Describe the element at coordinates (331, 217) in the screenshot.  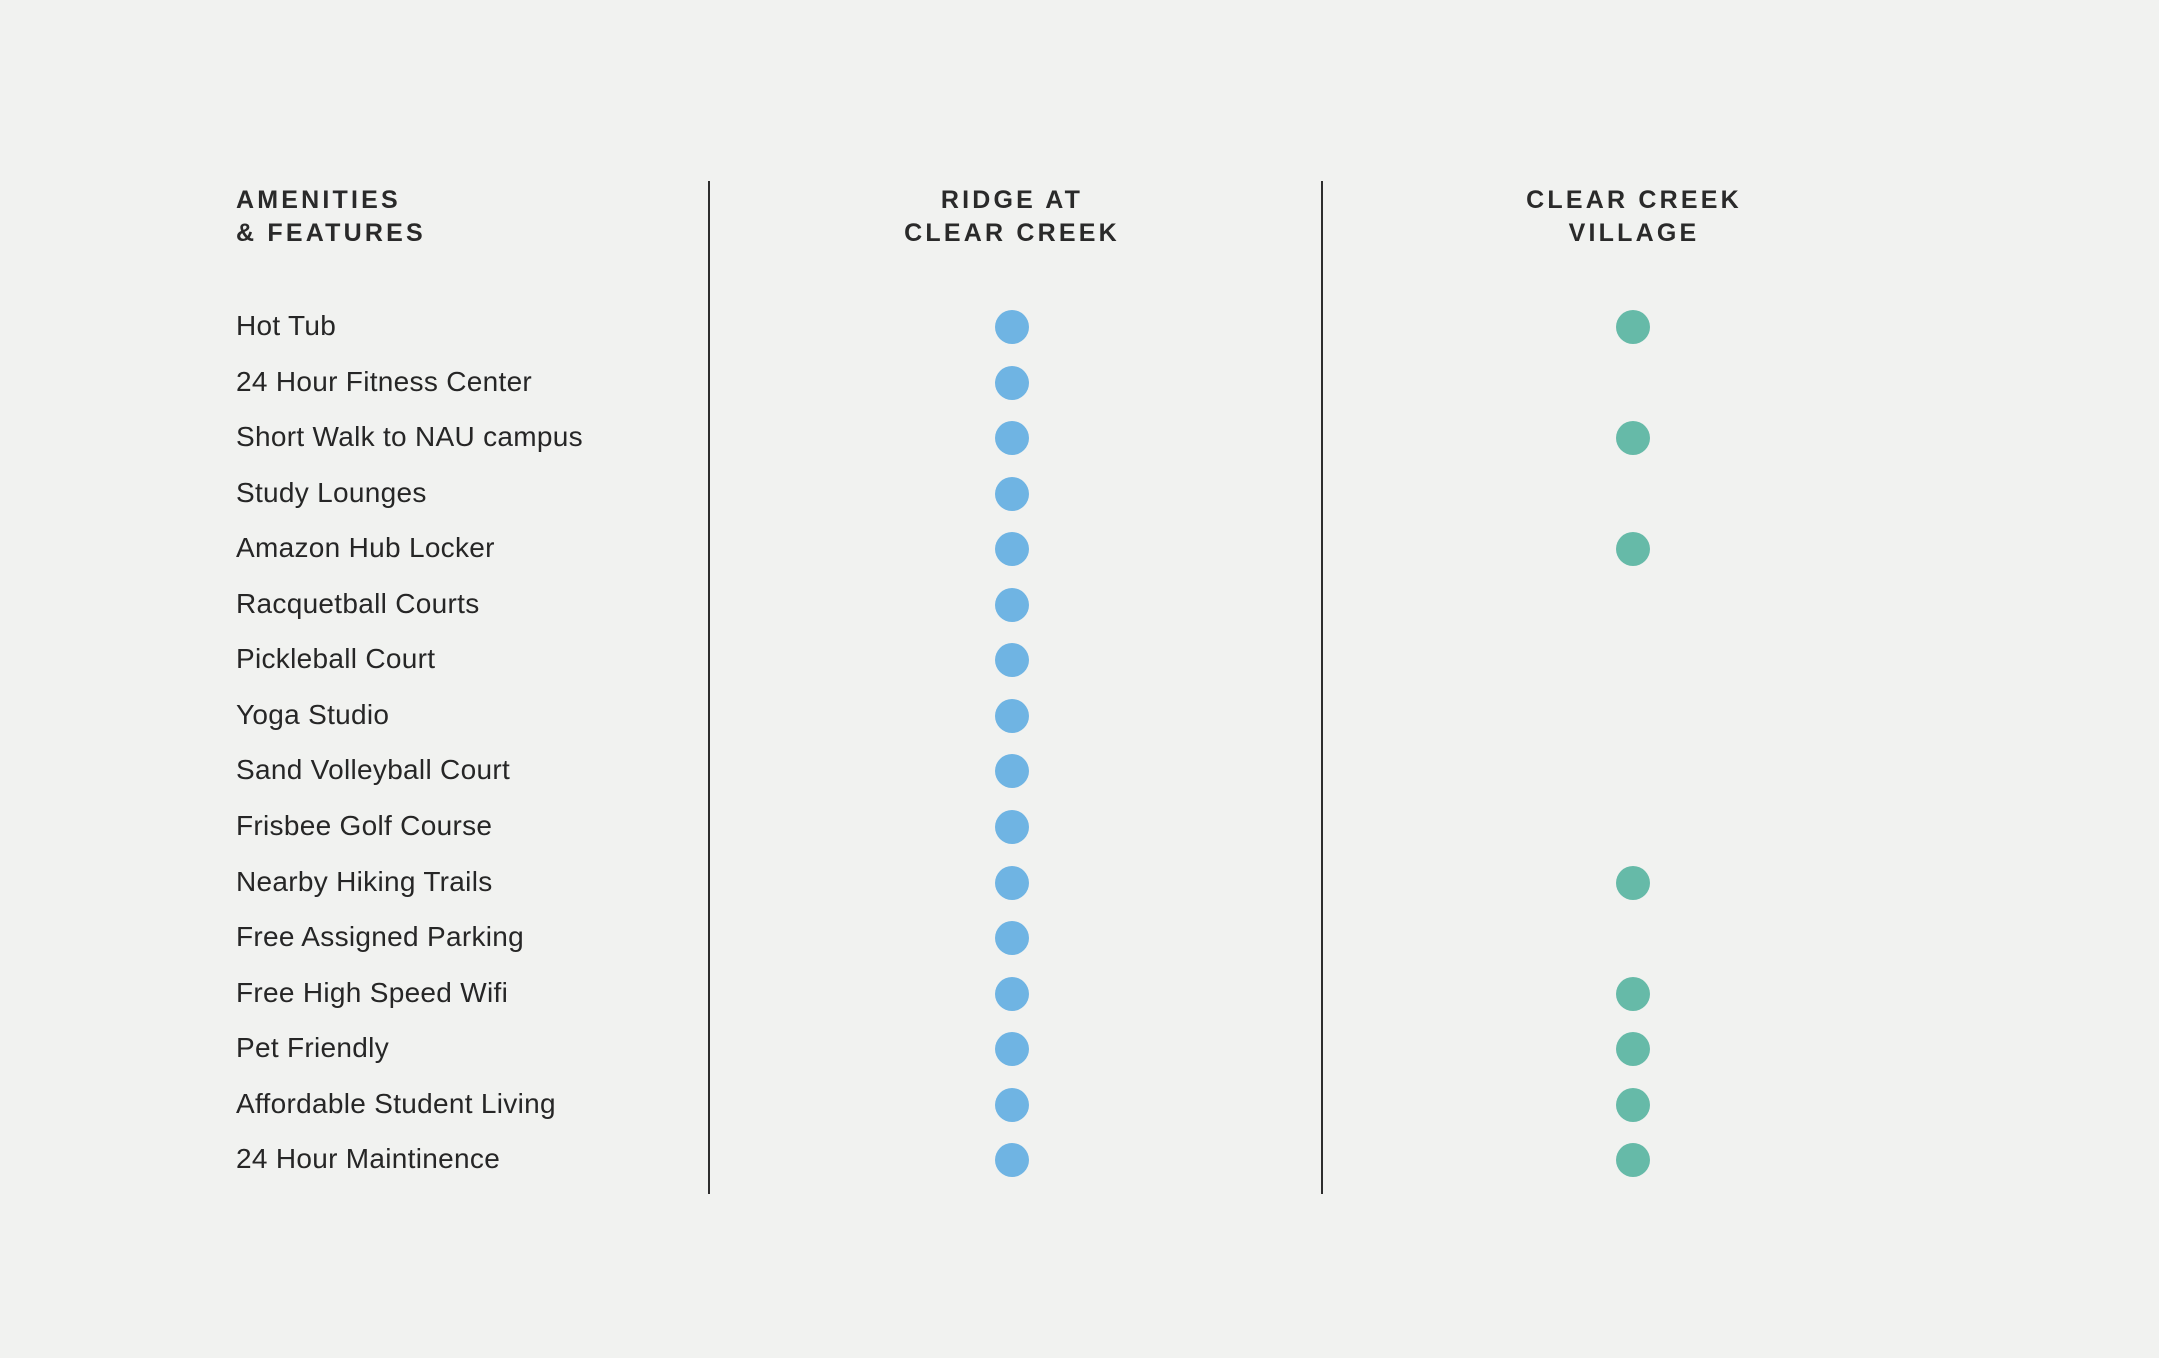
I see `header-amenities-features: AMENITIES & FEATURES` at that location.